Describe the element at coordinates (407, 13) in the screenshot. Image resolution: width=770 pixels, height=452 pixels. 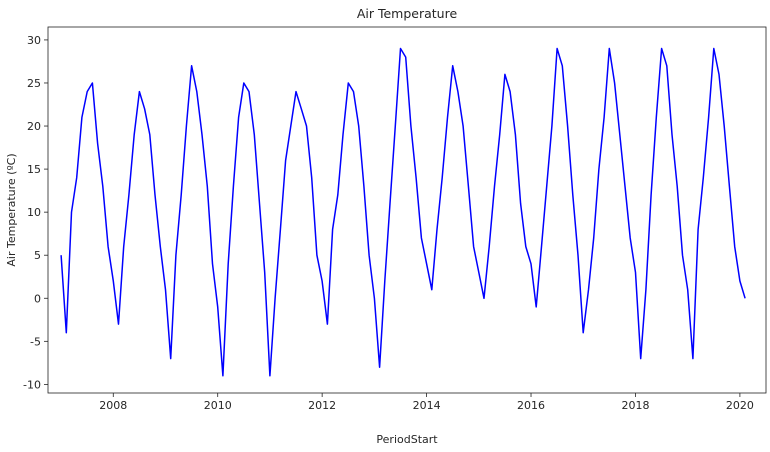
I see `chart-title: Air Temperature` at that location.